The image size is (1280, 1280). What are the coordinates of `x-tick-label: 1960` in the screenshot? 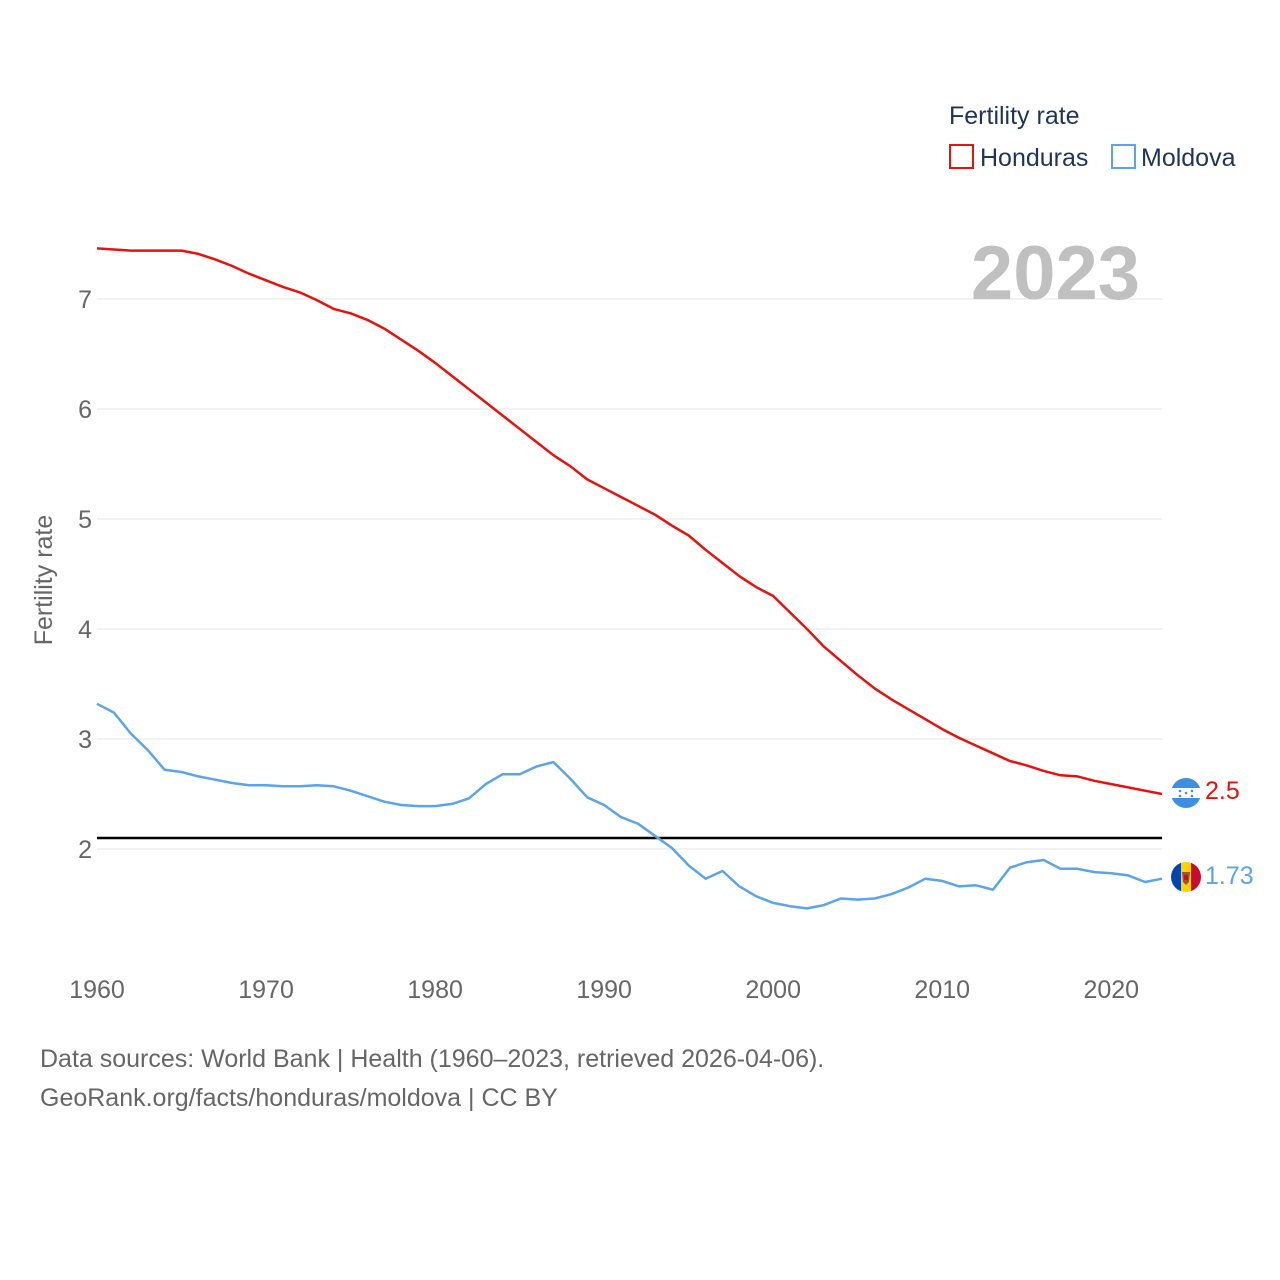 It's located at (97, 990).